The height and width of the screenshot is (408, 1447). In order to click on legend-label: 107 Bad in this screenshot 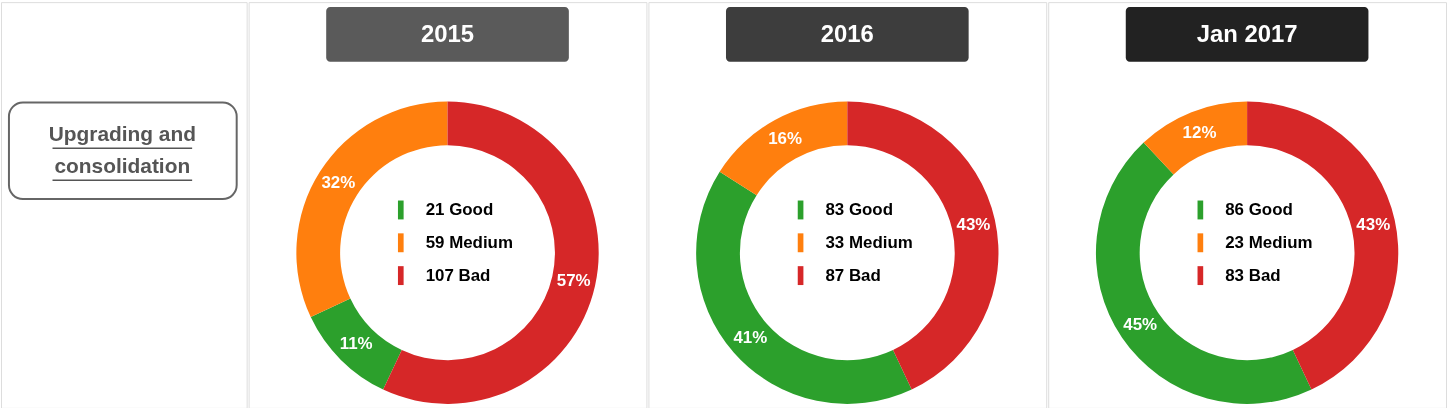, I will do `click(458, 275)`.